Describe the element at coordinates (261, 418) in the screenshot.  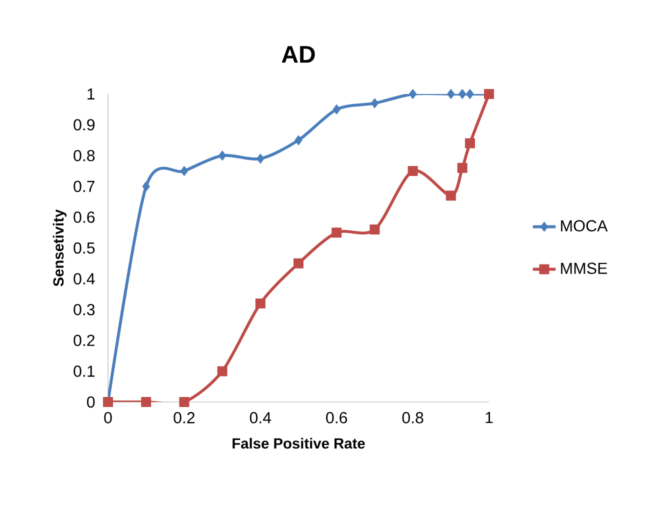
I see `x-tick-label: 0.4` at that location.